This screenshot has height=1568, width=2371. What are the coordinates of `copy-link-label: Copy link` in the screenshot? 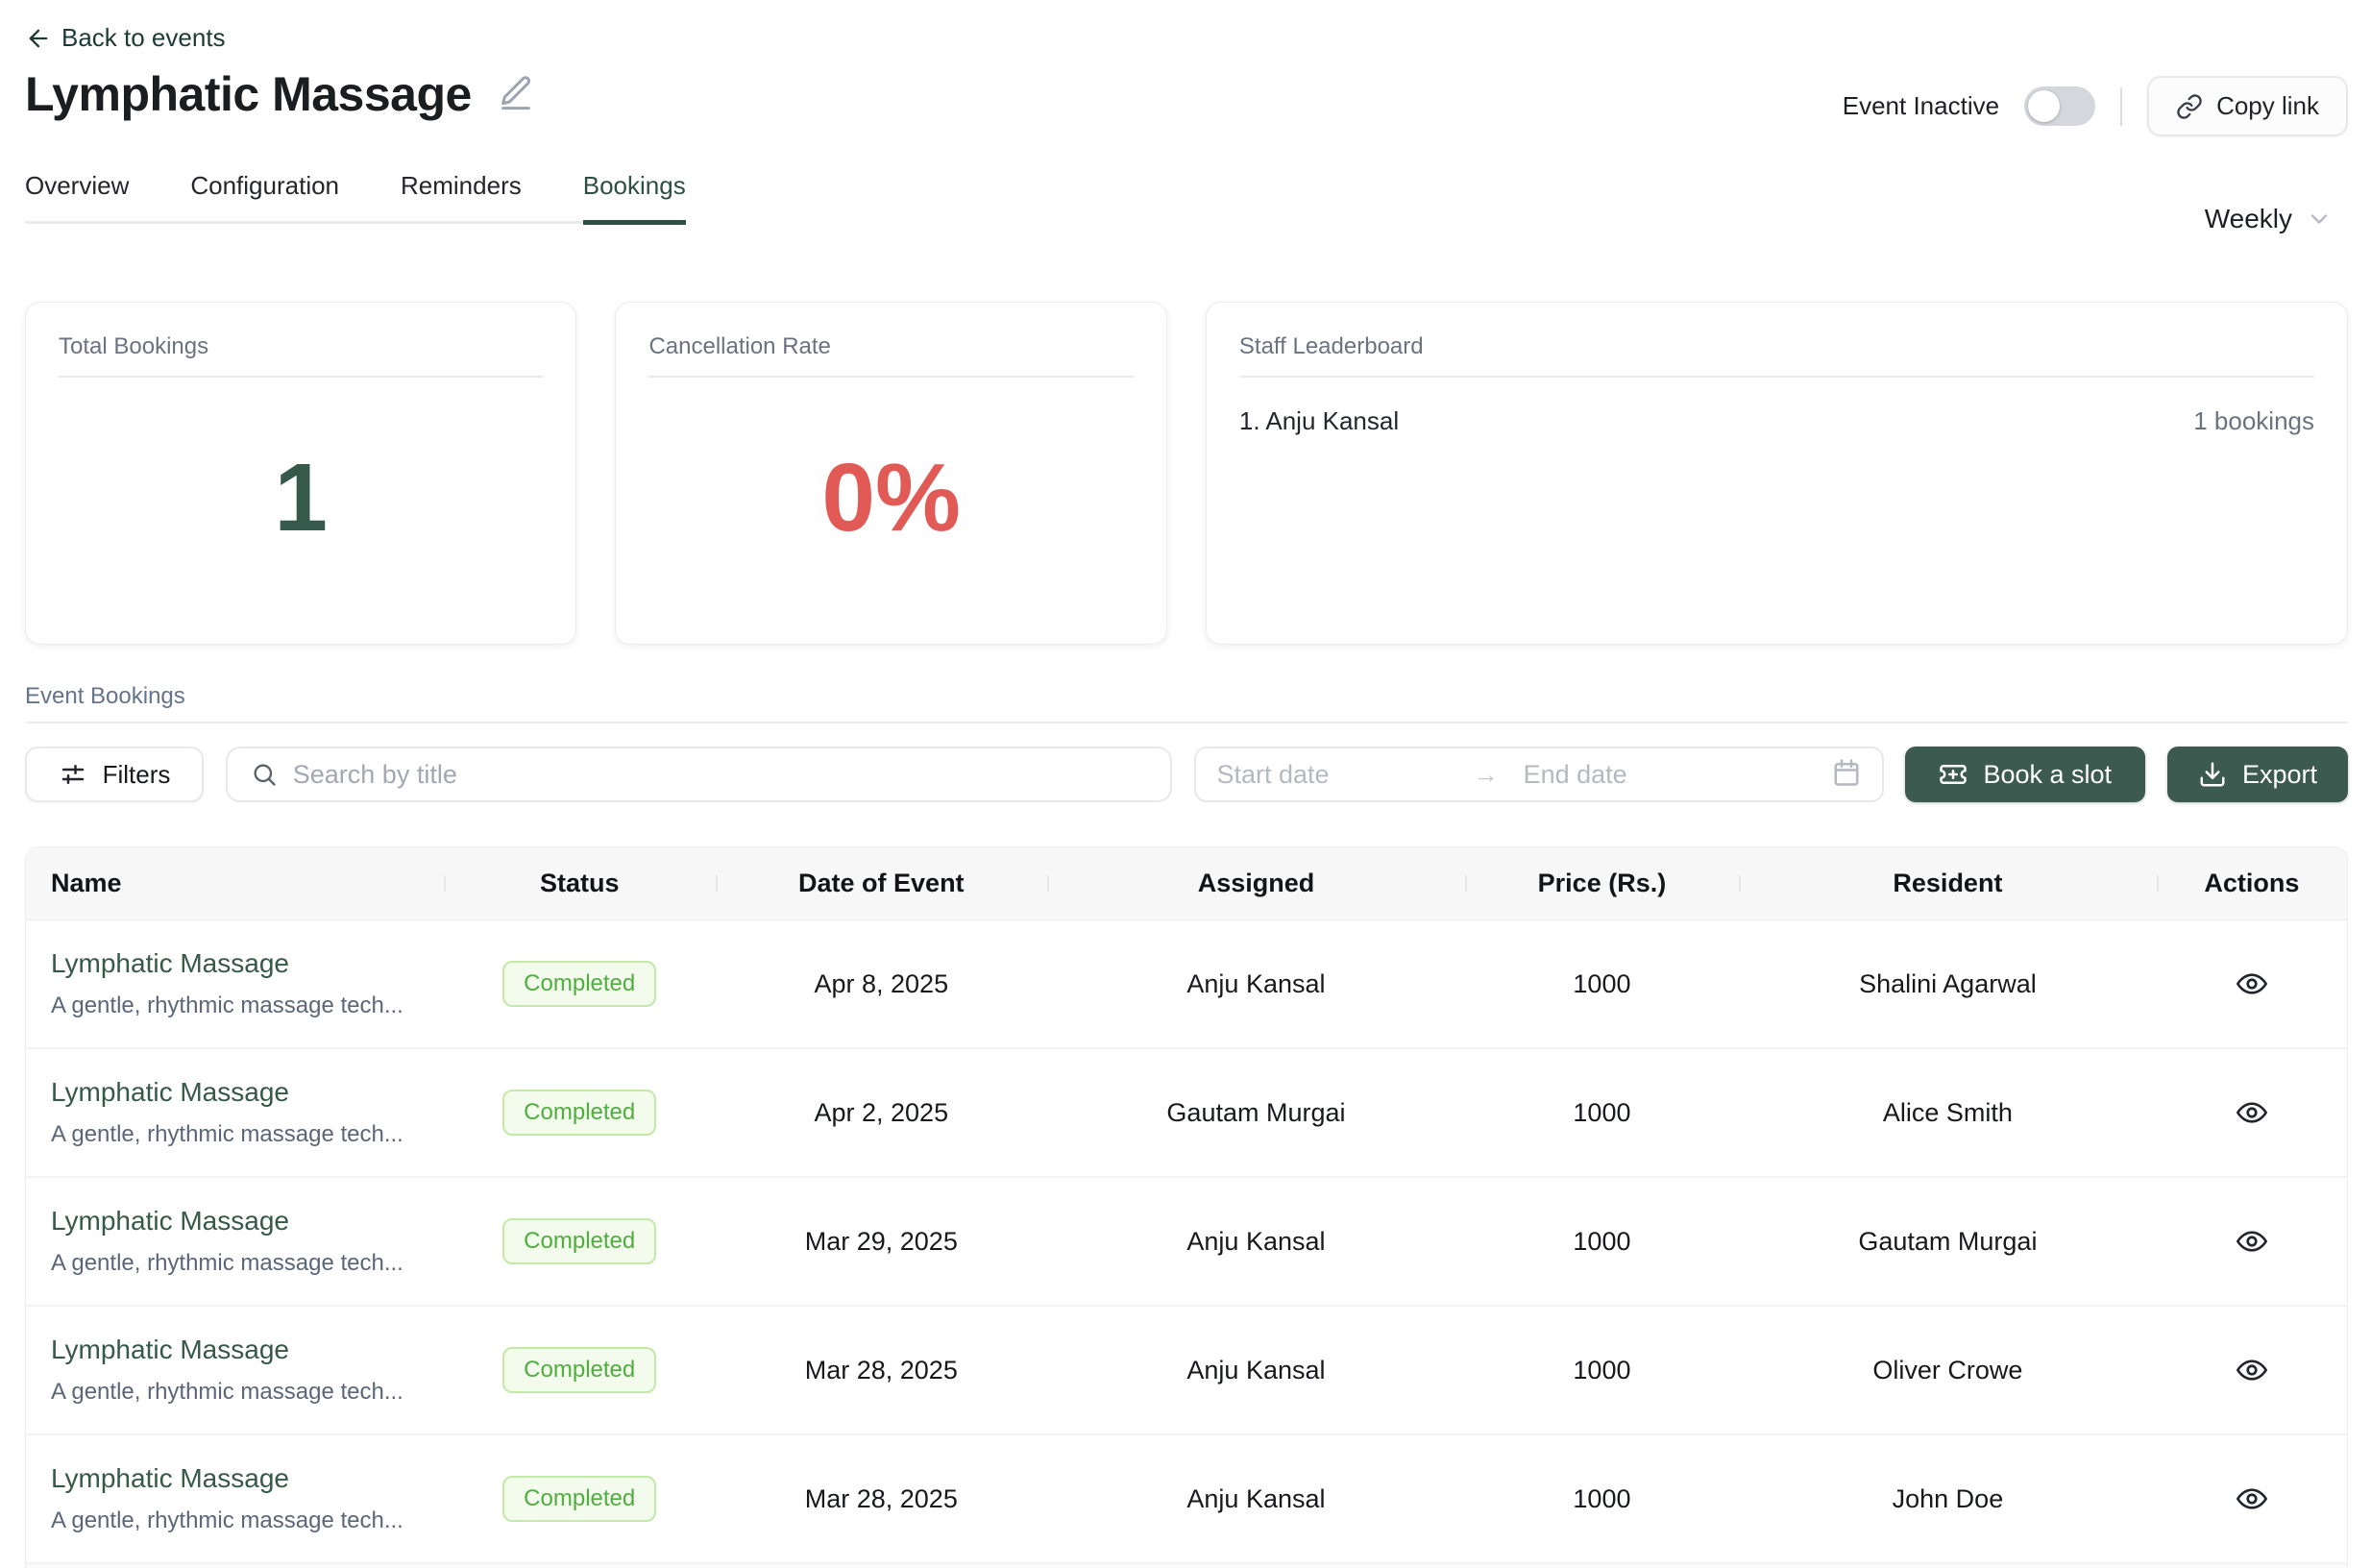 It's located at (2268, 105).